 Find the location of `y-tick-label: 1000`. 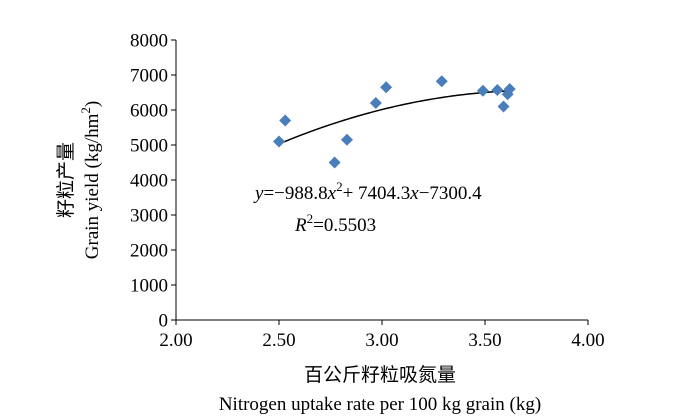

y-tick-label: 1000 is located at coordinates (149, 286).